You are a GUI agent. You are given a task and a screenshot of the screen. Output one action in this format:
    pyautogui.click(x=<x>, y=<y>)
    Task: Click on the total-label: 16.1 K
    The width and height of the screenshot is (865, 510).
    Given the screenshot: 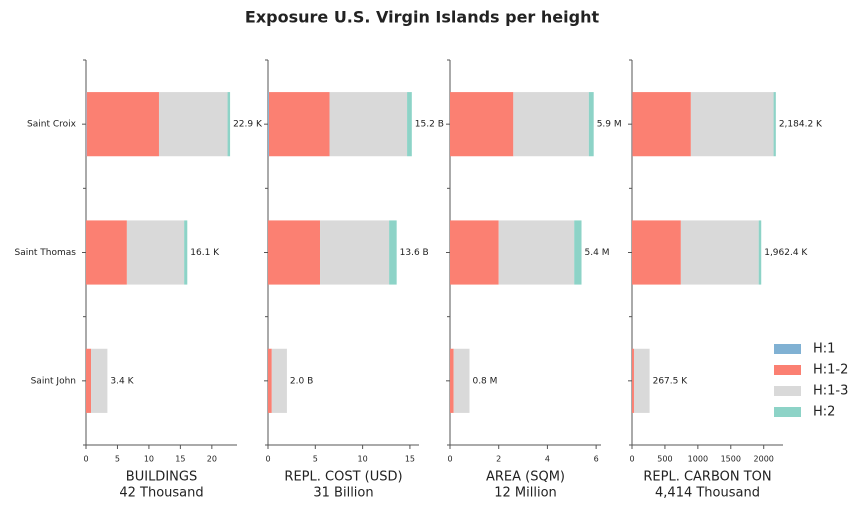 What is the action you would take?
    pyautogui.click(x=205, y=253)
    